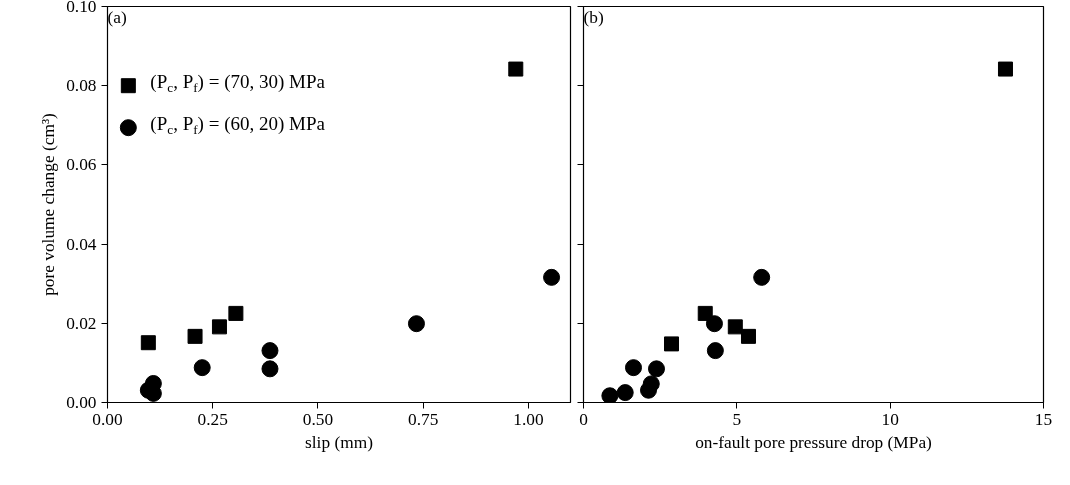 Image resolution: width=1070 pixels, height=485 pixels. I want to click on x-tick-label: 0.75, so click(423, 419).